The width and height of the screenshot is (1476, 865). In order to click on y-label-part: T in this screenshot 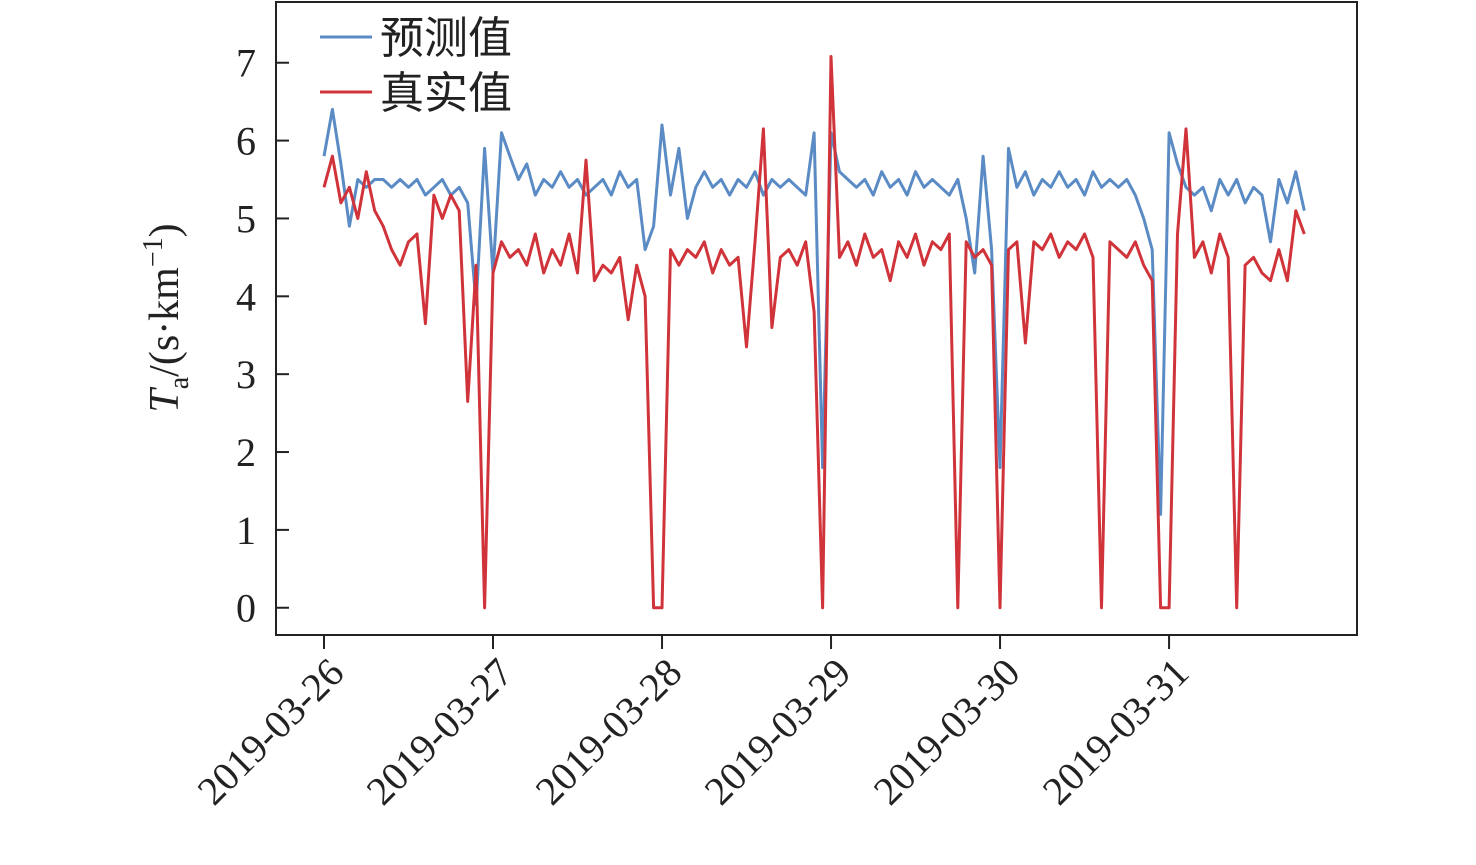, I will do `click(165, 400)`.